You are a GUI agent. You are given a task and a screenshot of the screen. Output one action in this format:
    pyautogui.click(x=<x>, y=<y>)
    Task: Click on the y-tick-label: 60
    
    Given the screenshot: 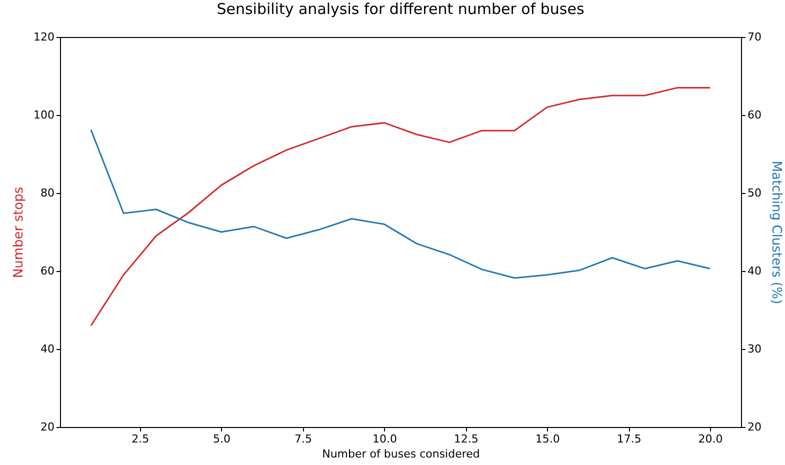 What is the action you would take?
    pyautogui.click(x=47, y=271)
    